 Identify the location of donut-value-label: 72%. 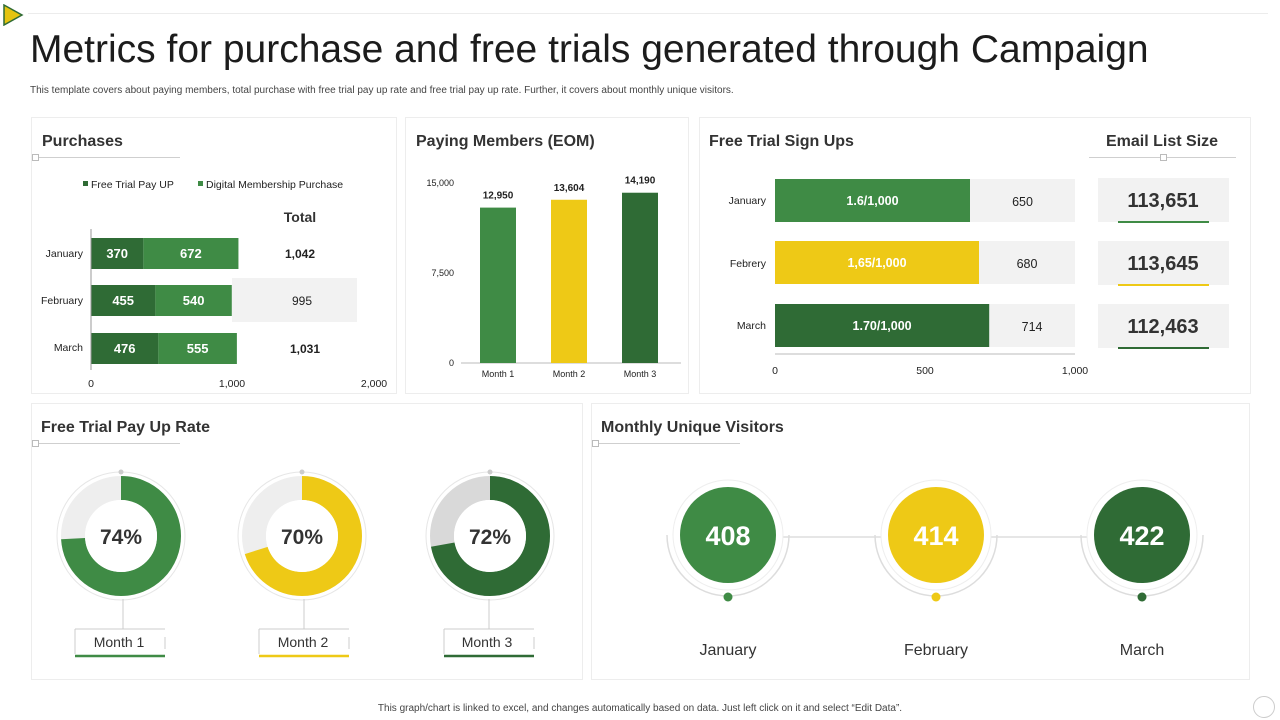
(490, 537).